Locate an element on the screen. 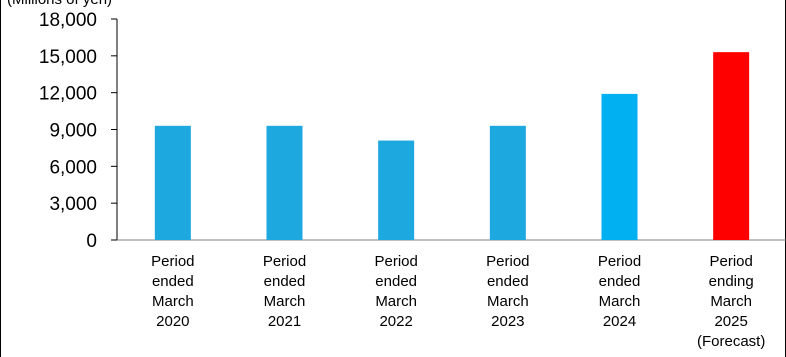 The height and width of the screenshot is (357, 786). x-category-label: Period ended March 2021 is located at coordinates (284, 291).